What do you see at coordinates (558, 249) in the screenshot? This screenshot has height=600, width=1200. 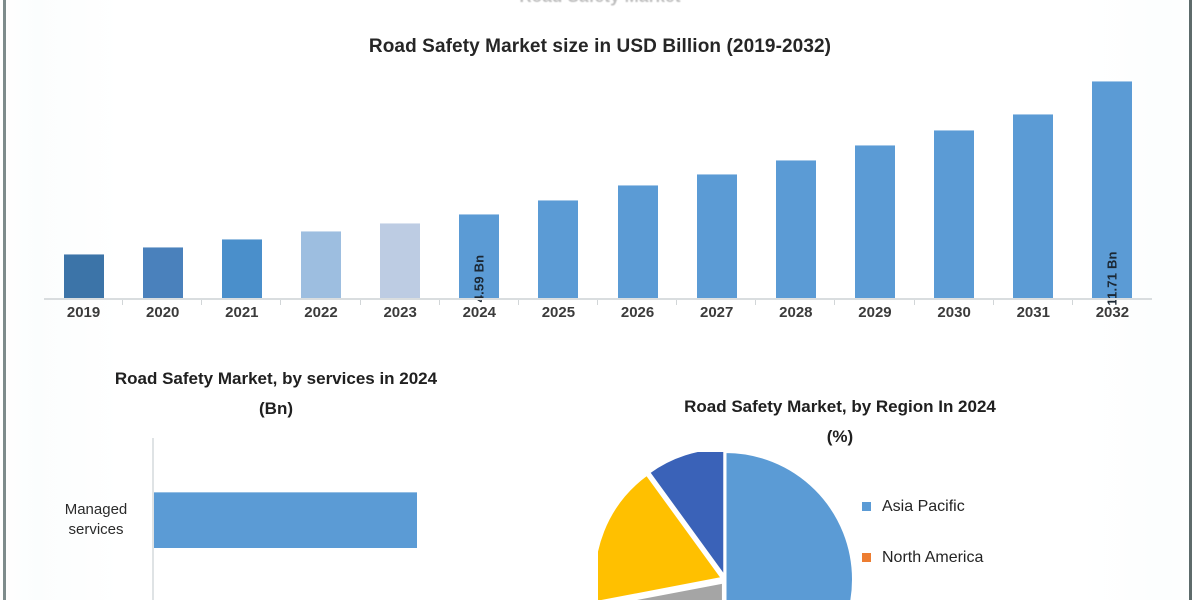 I see `bar-2025` at bounding box center [558, 249].